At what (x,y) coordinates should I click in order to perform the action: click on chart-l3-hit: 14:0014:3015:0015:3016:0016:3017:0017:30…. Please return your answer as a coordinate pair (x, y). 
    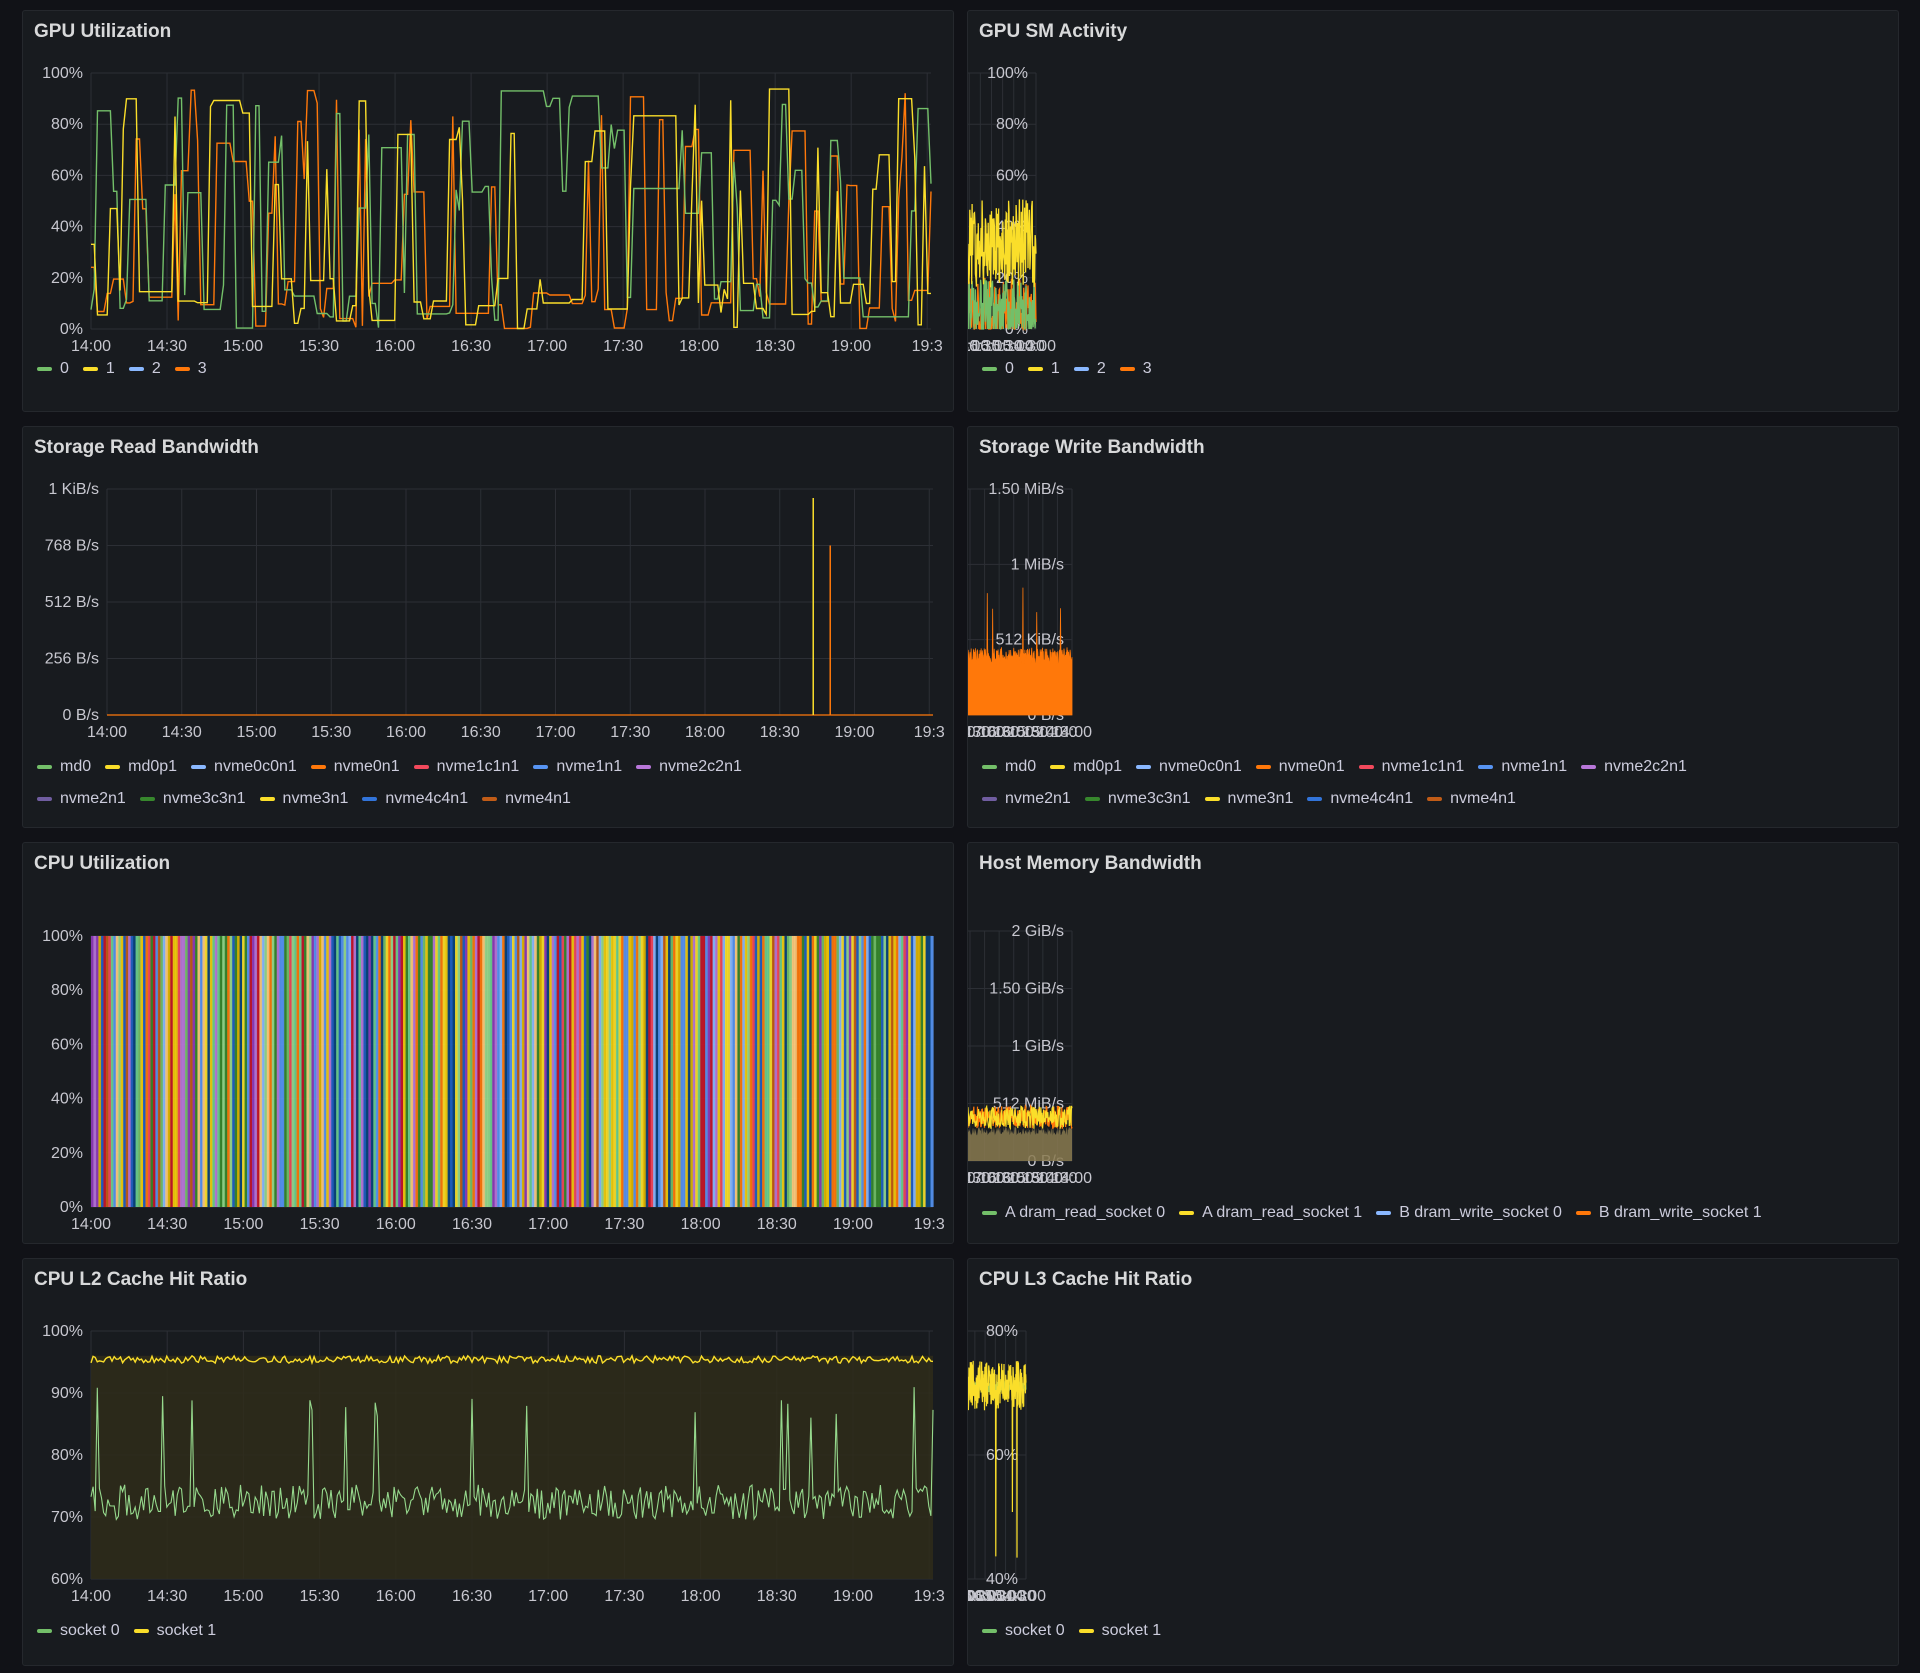
    Looking at the image, I should click on (1434, 1463).